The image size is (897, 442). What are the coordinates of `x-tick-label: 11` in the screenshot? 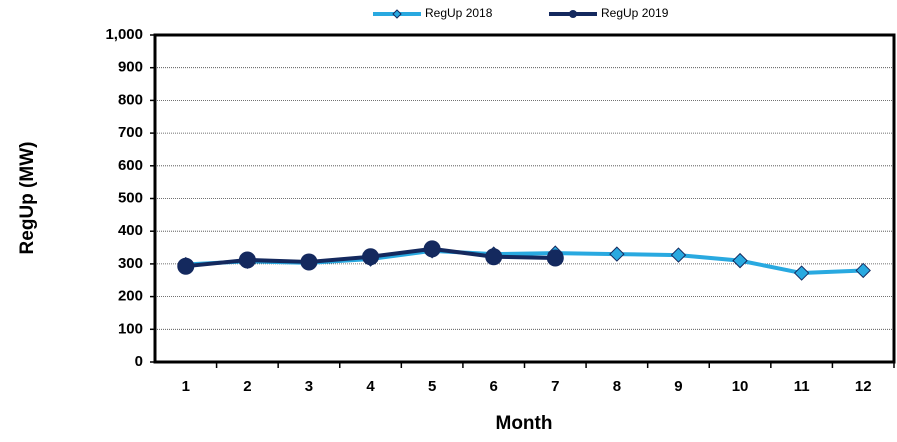 It's located at (802, 386).